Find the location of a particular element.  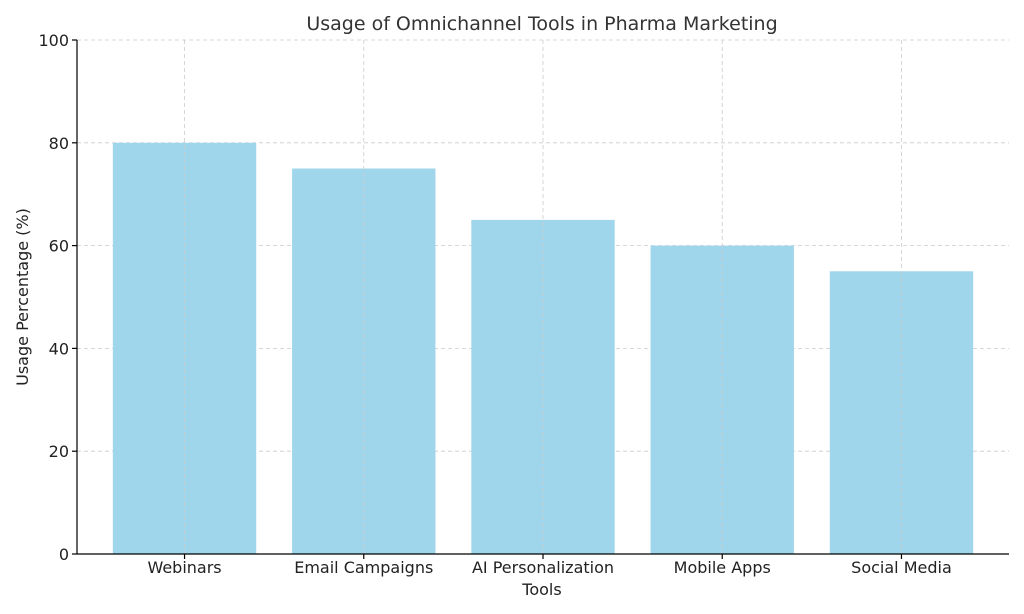

x-axis-label: Tools is located at coordinates (541, 589).